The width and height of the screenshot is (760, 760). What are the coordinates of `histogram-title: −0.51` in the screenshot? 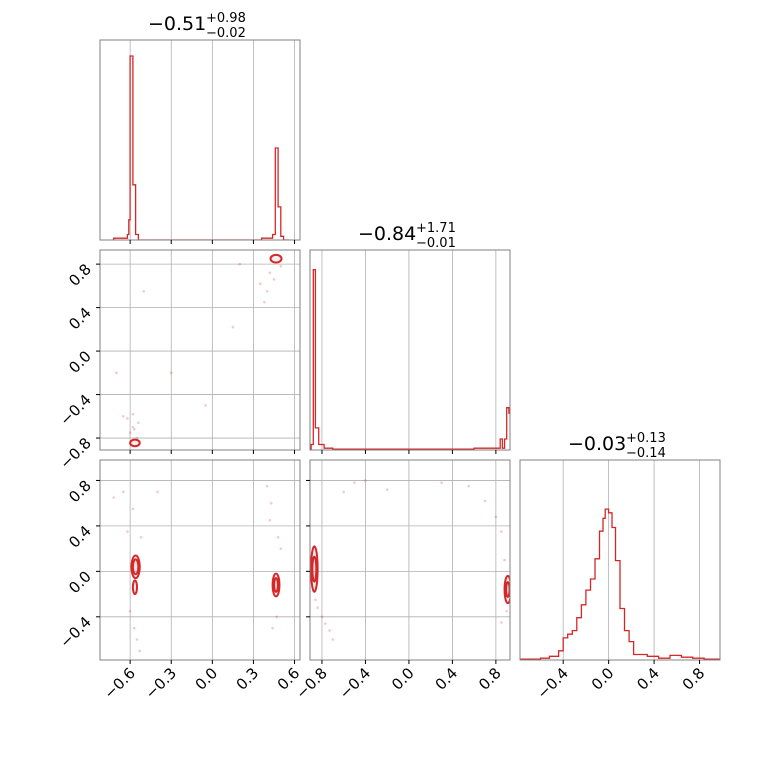 It's located at (177, 24).